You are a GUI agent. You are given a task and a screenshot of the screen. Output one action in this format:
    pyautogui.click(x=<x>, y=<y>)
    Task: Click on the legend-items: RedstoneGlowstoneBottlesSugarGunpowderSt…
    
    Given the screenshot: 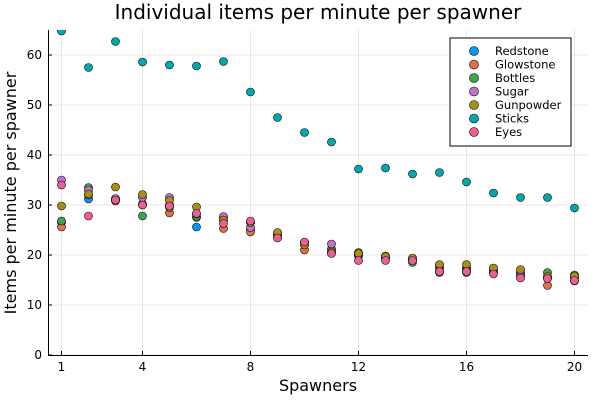 What is the action you would take?
    pyautogui.click(x=515, y=91)
    